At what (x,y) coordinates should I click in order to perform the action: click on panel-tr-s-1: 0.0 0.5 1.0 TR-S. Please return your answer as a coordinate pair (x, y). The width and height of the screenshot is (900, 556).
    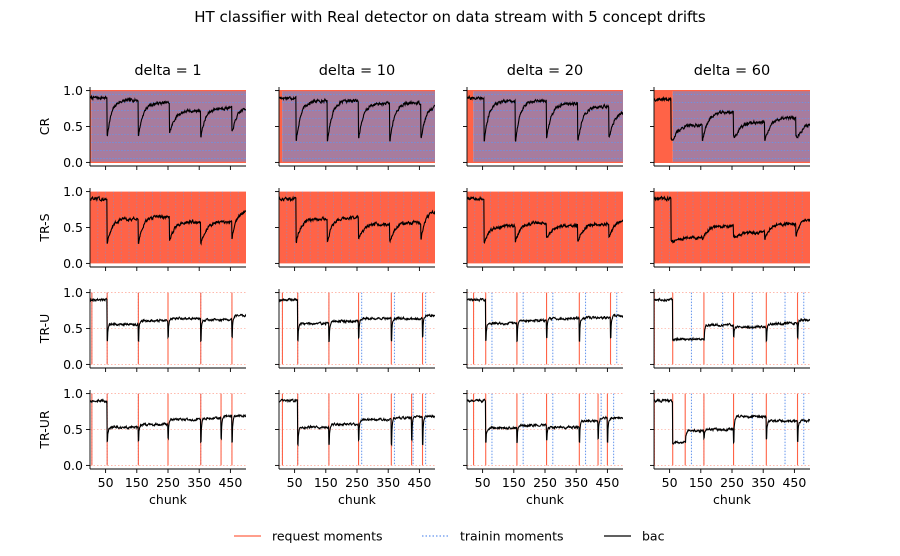
    Looking at the image, I should click on (141, 227).